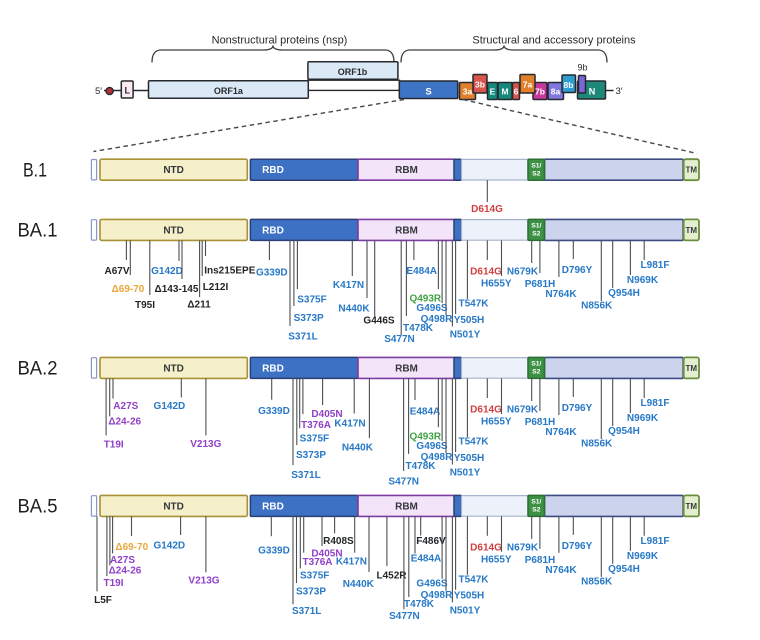 The width and height of the screenshot is (760, 640). Describe the element at coordinates (504, 92) in the screenshot. I see `svg-text: M` at that location.